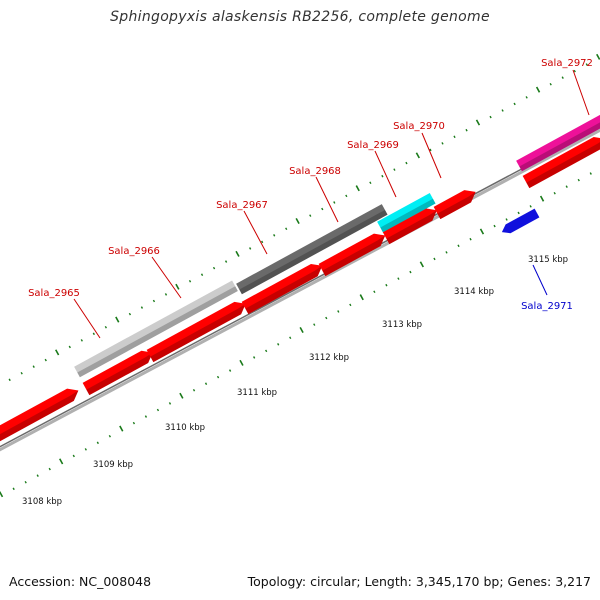  What do you see at coordinates (373, 145) in the screenshot?
I see `gene-label-sala-2969: Sala_2969` at bounding box center [373, 145].